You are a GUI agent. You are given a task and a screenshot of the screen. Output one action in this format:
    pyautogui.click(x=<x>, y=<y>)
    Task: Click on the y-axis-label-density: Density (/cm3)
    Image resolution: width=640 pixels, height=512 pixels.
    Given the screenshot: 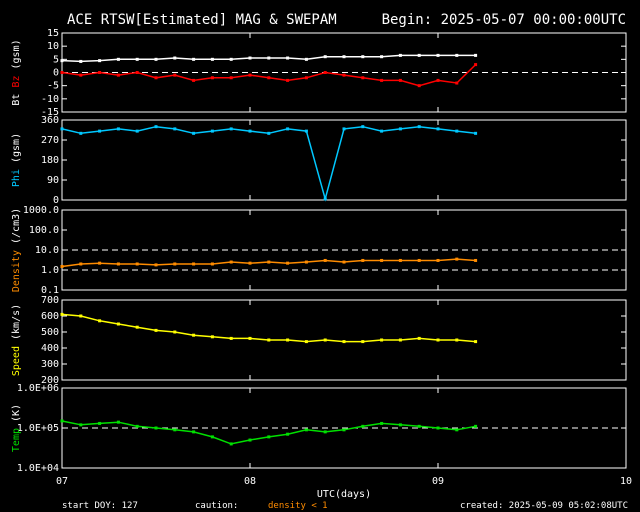 What is the action you would take?
    pyautogui.click(x=16, y=250)
    